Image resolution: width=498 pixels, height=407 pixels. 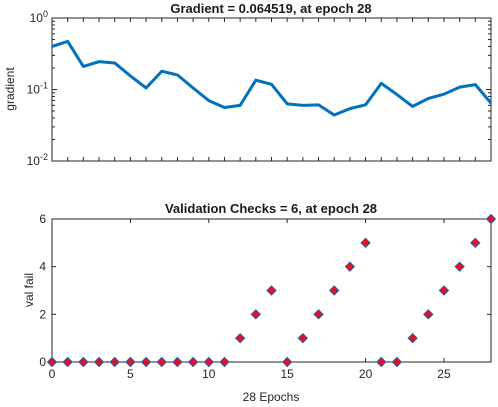 What do you see at coordinates (42, 290) in the screenshot?
I see `validation-y-tick-labels: 0 2 4 6` at bounding box center [42, 290].